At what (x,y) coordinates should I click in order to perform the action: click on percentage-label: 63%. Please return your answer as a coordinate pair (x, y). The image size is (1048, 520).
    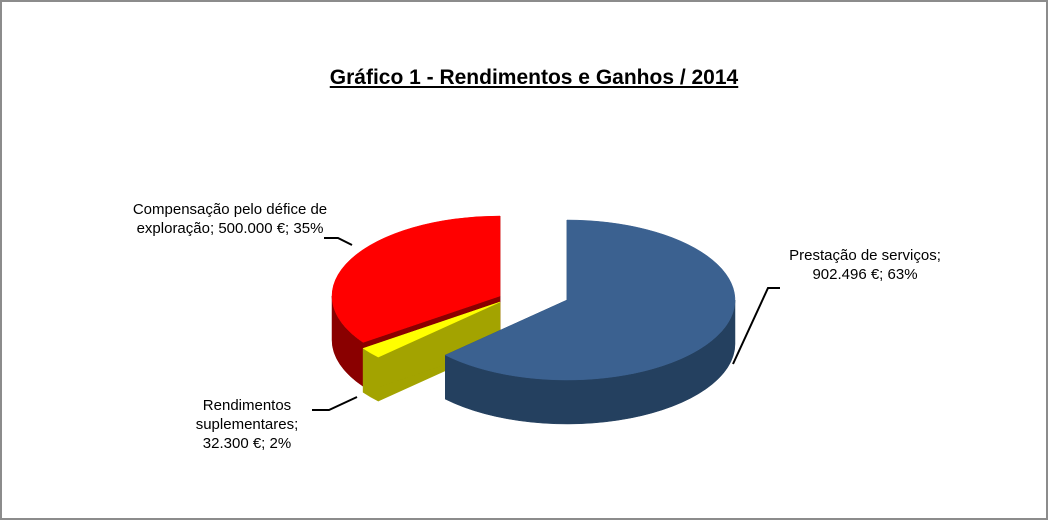
    Looking at the image, I should click on (902, 274).